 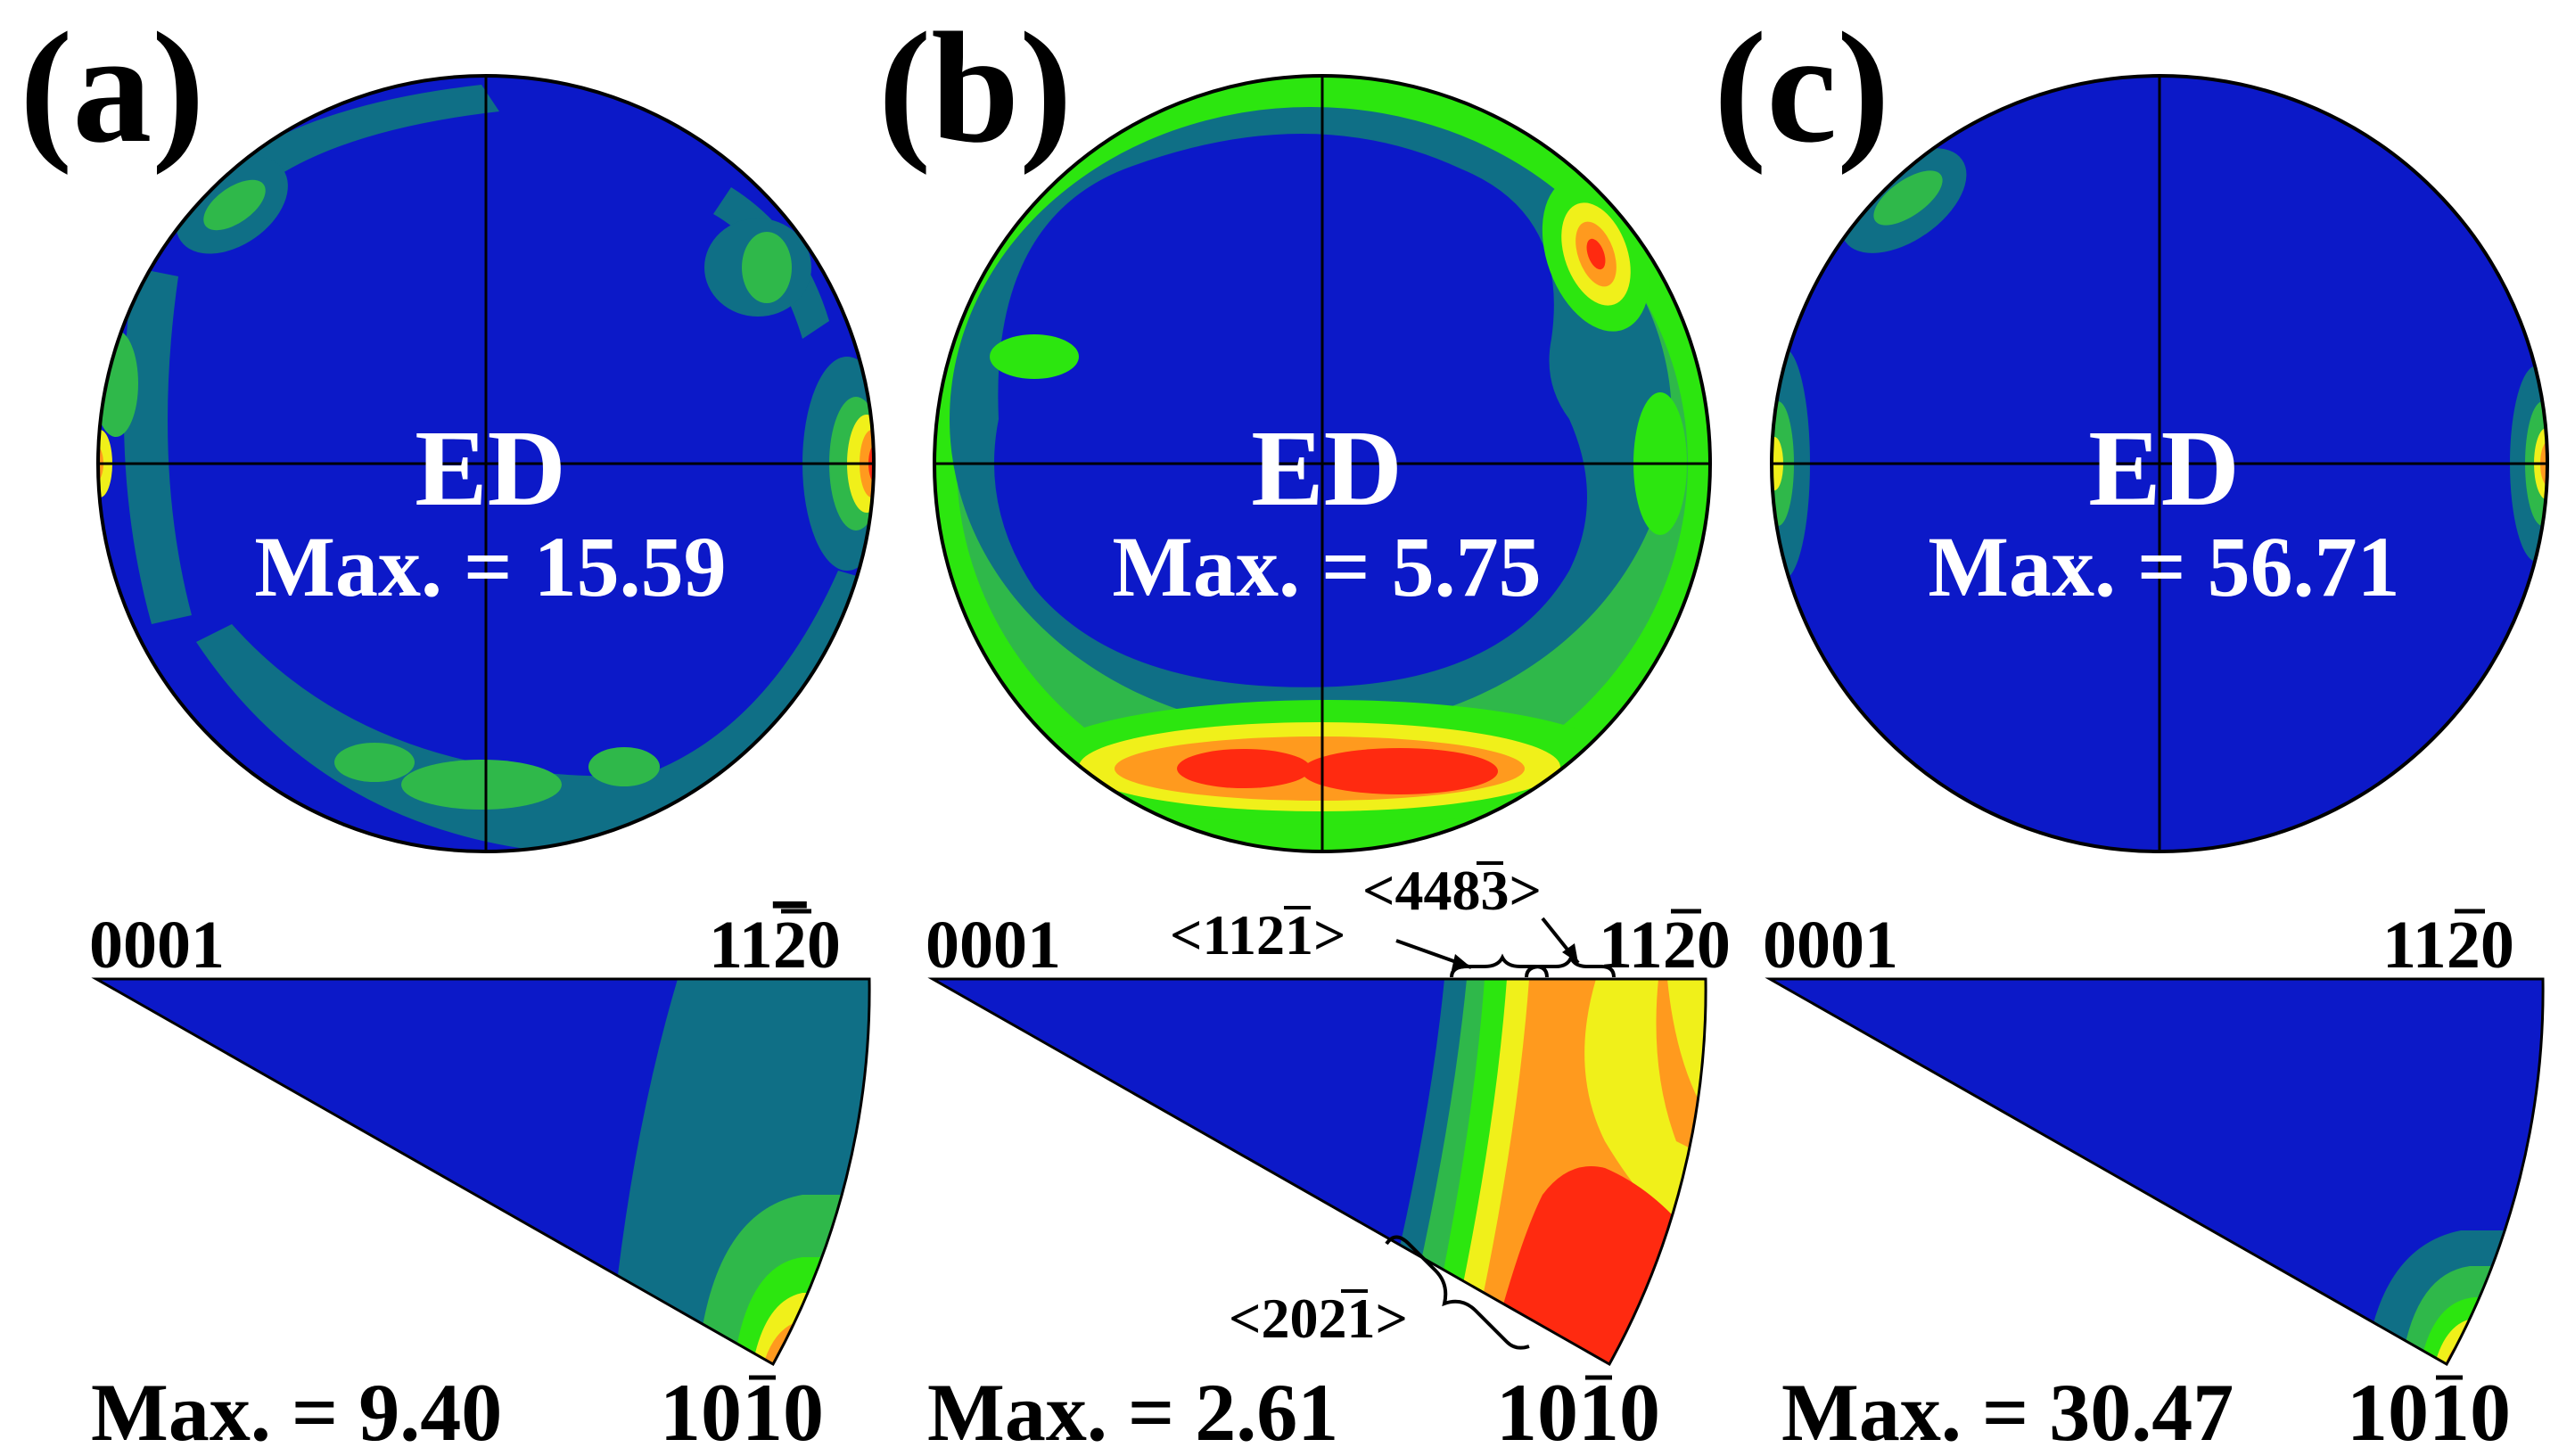 I want to click on ipf-max-label: Max. = 30.47, so click(x=2007, y=1411).